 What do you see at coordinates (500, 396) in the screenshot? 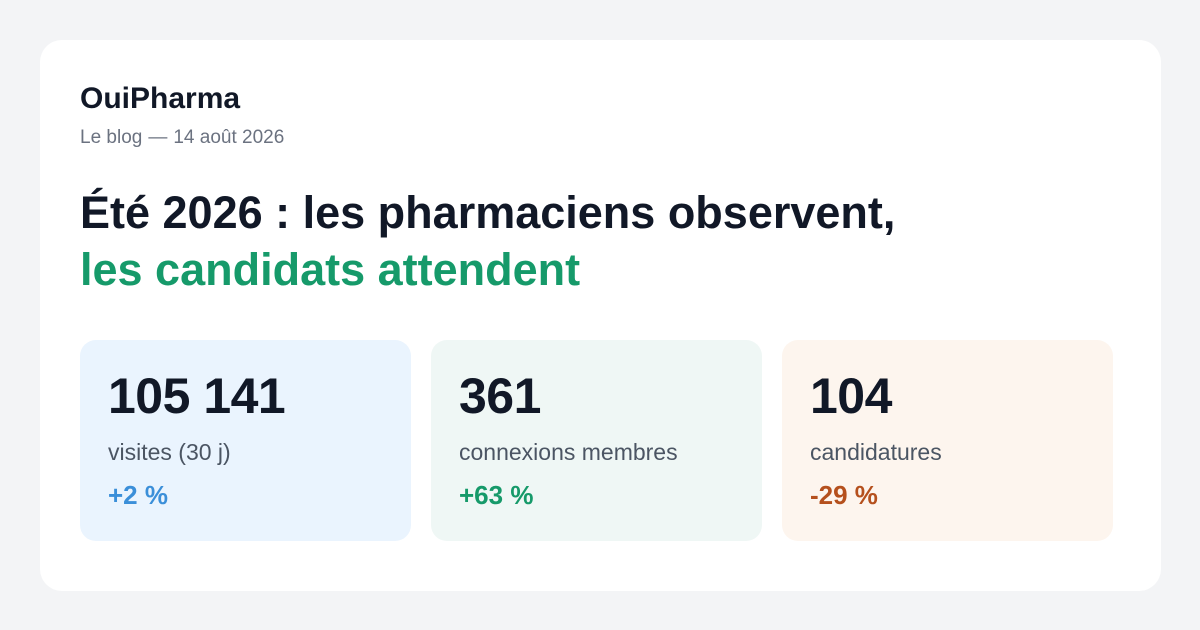
I see `stat-value: 361` at bounding box center [500, 396].